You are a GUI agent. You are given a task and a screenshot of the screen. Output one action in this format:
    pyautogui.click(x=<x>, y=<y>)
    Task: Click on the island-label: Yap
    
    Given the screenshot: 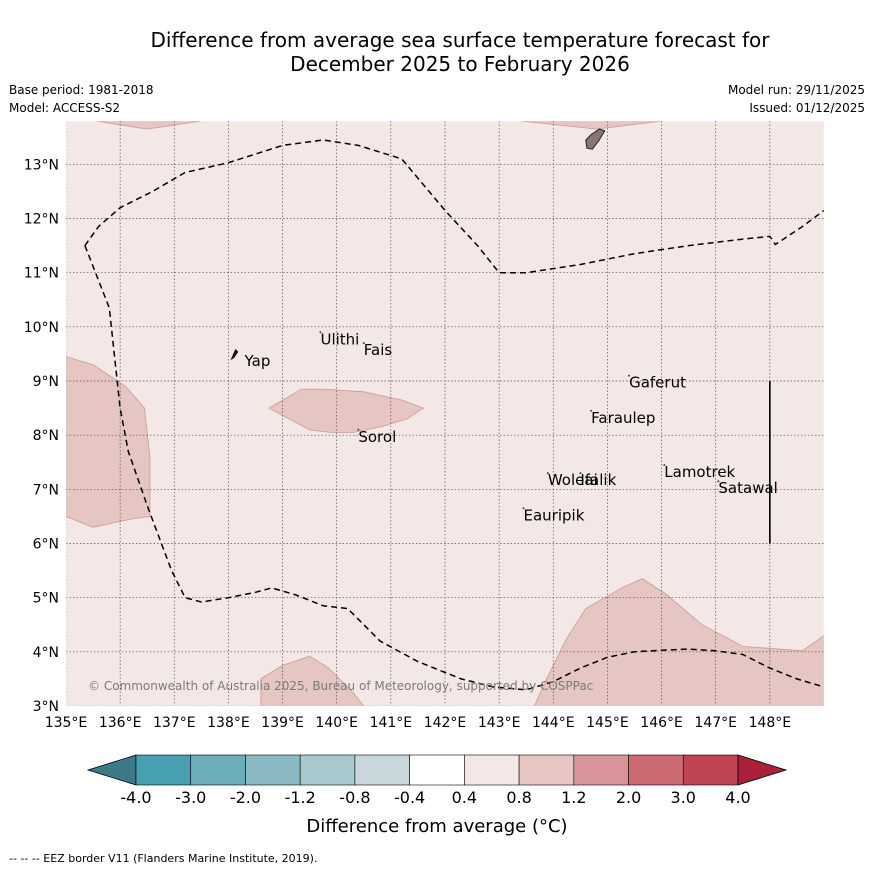 What is the action you would take?
    pyautogui.click(x=257, y=361)
    